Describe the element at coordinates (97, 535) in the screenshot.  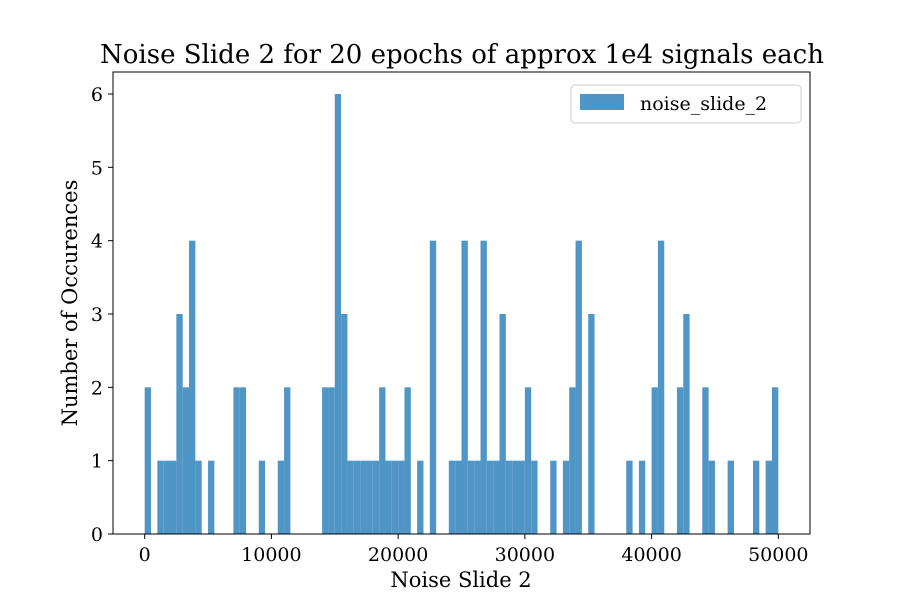
I see `y-tick-label: 0` at that location.